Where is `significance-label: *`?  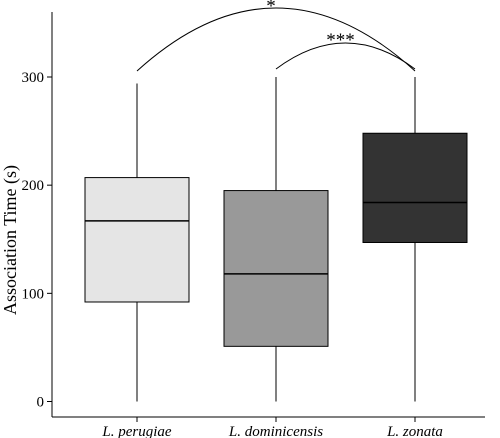
significance-label: * is located at coordinates (271, 8).